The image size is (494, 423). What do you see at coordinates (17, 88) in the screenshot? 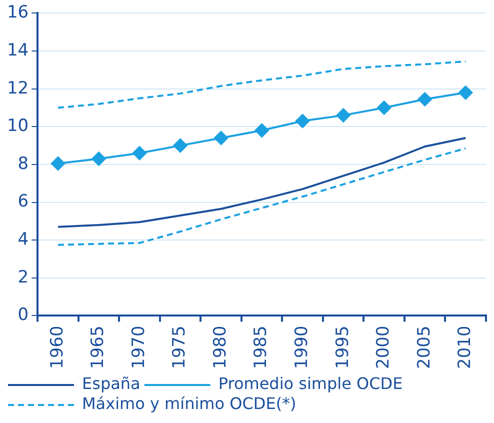
I see `y-tick-label: 12` at bounding box center [17, 88].